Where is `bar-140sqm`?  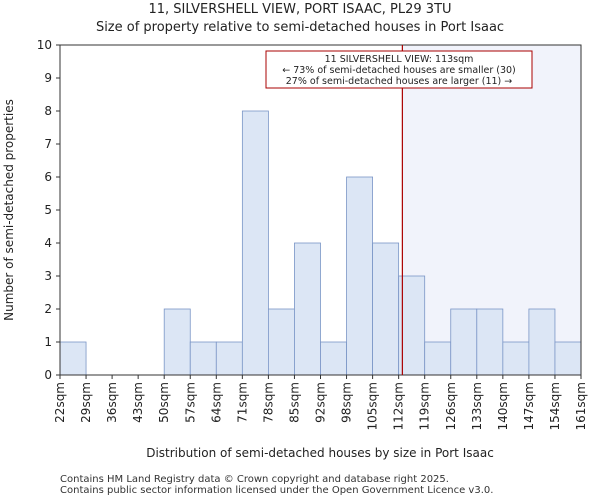 bar-140sqm is located at coordinates (516, 358).